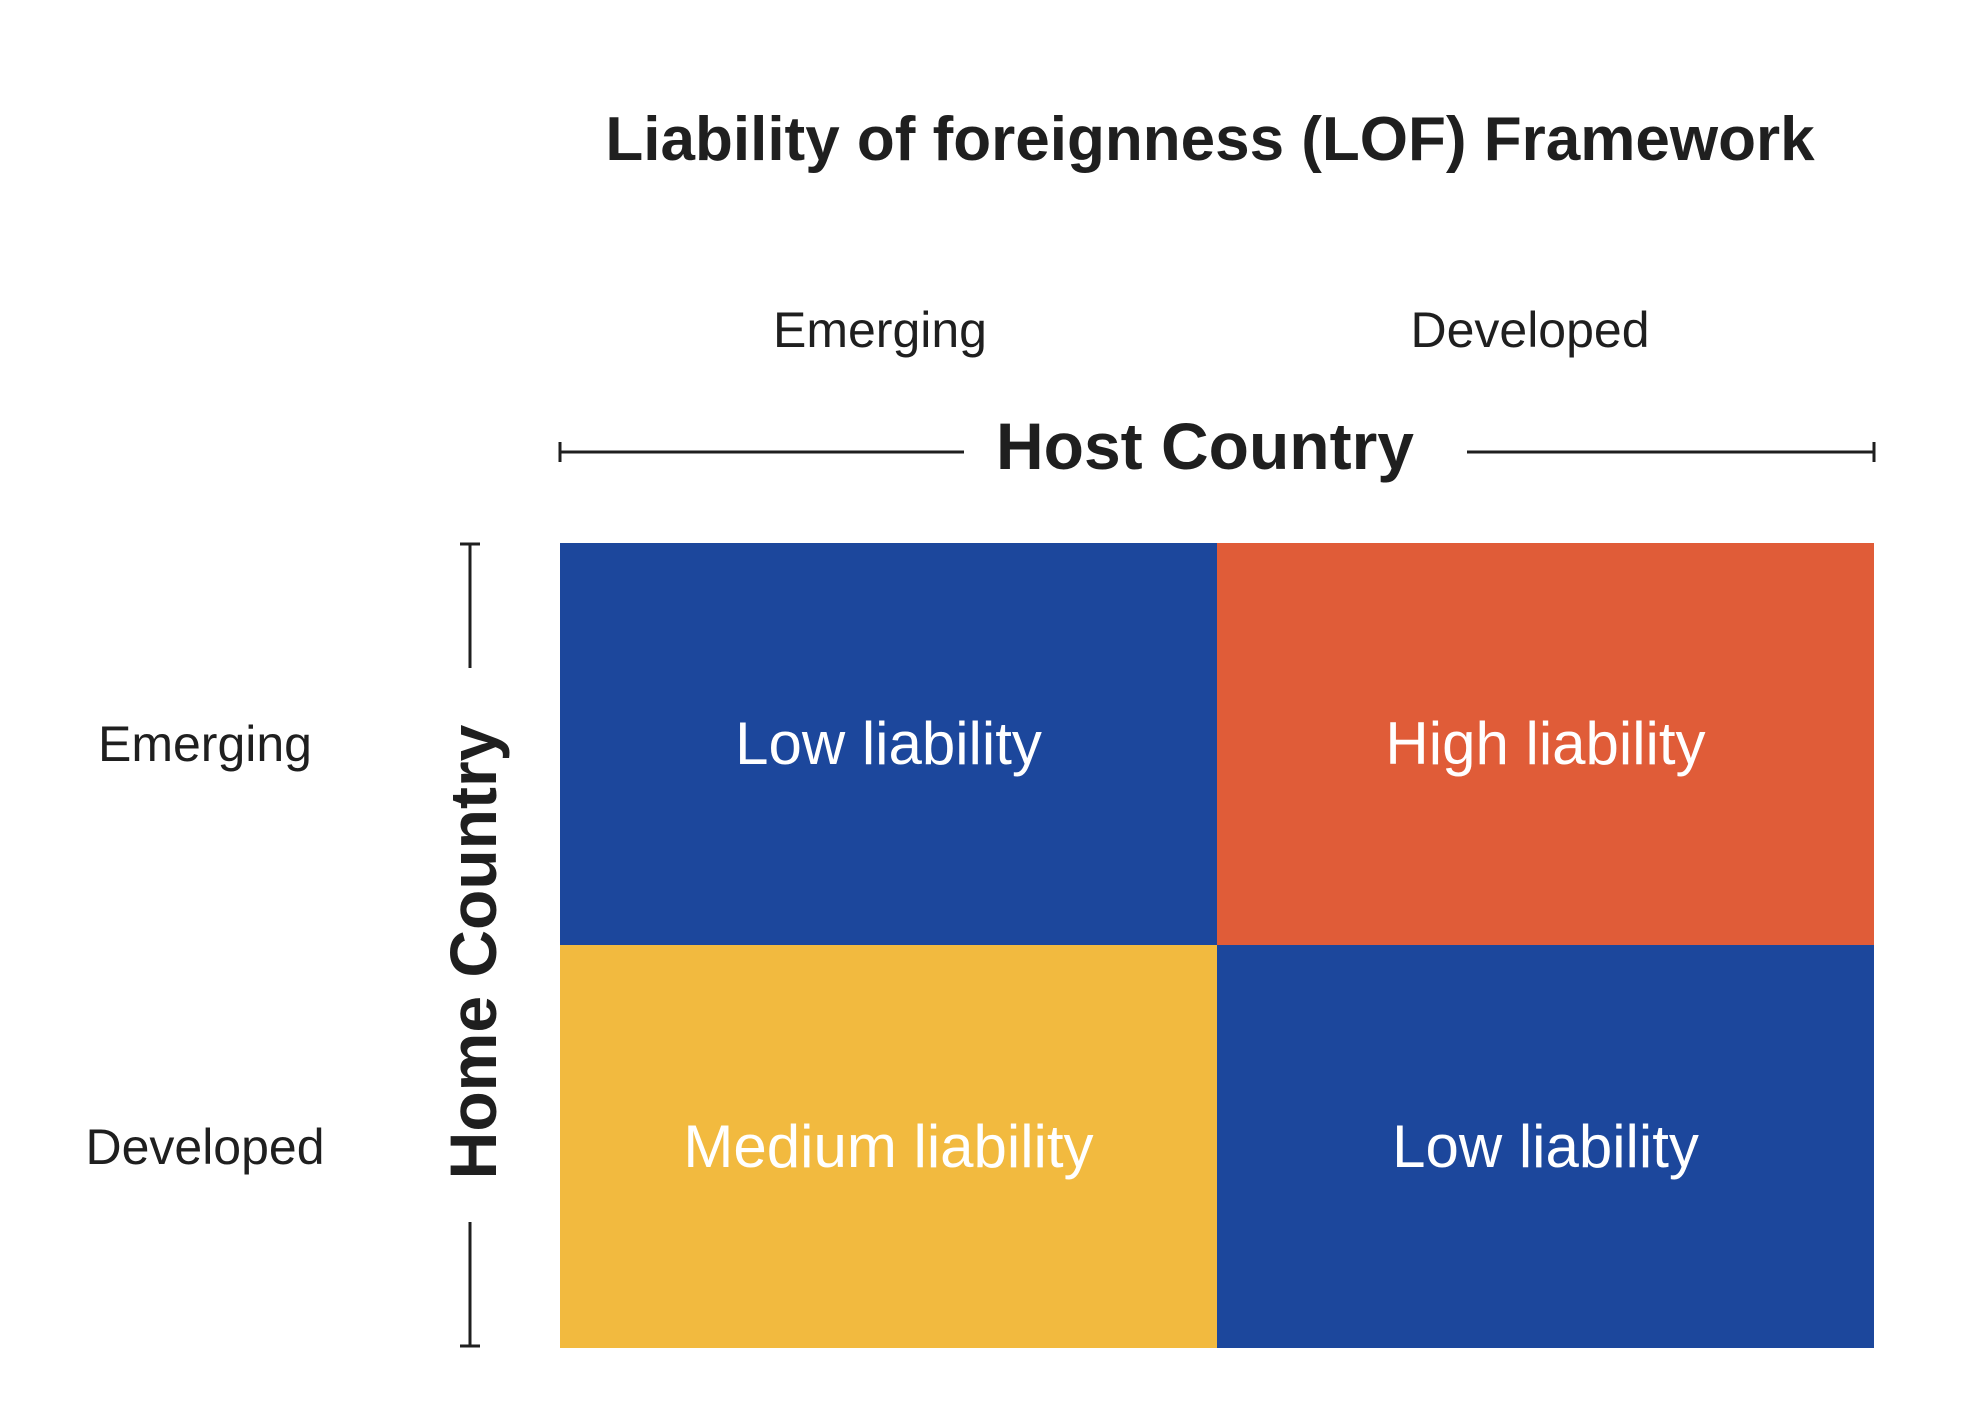  I want to click on host-column-label-emerging: Emerging, so click(880, 330).